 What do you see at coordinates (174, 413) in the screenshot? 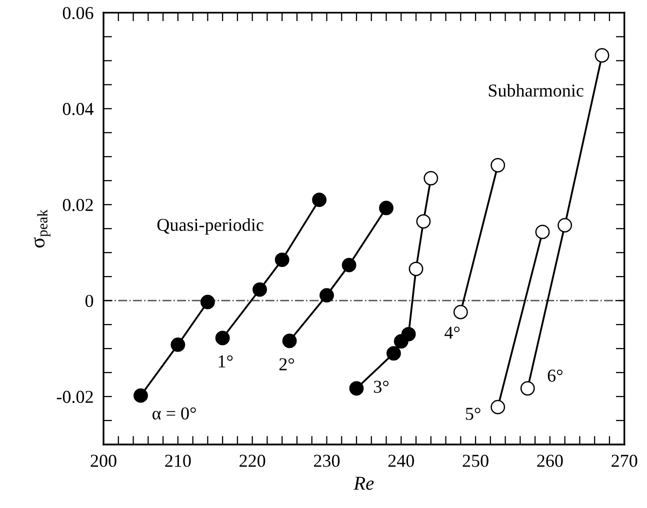
I see `annotation: α = 0°` at bounding box center [174, 413].